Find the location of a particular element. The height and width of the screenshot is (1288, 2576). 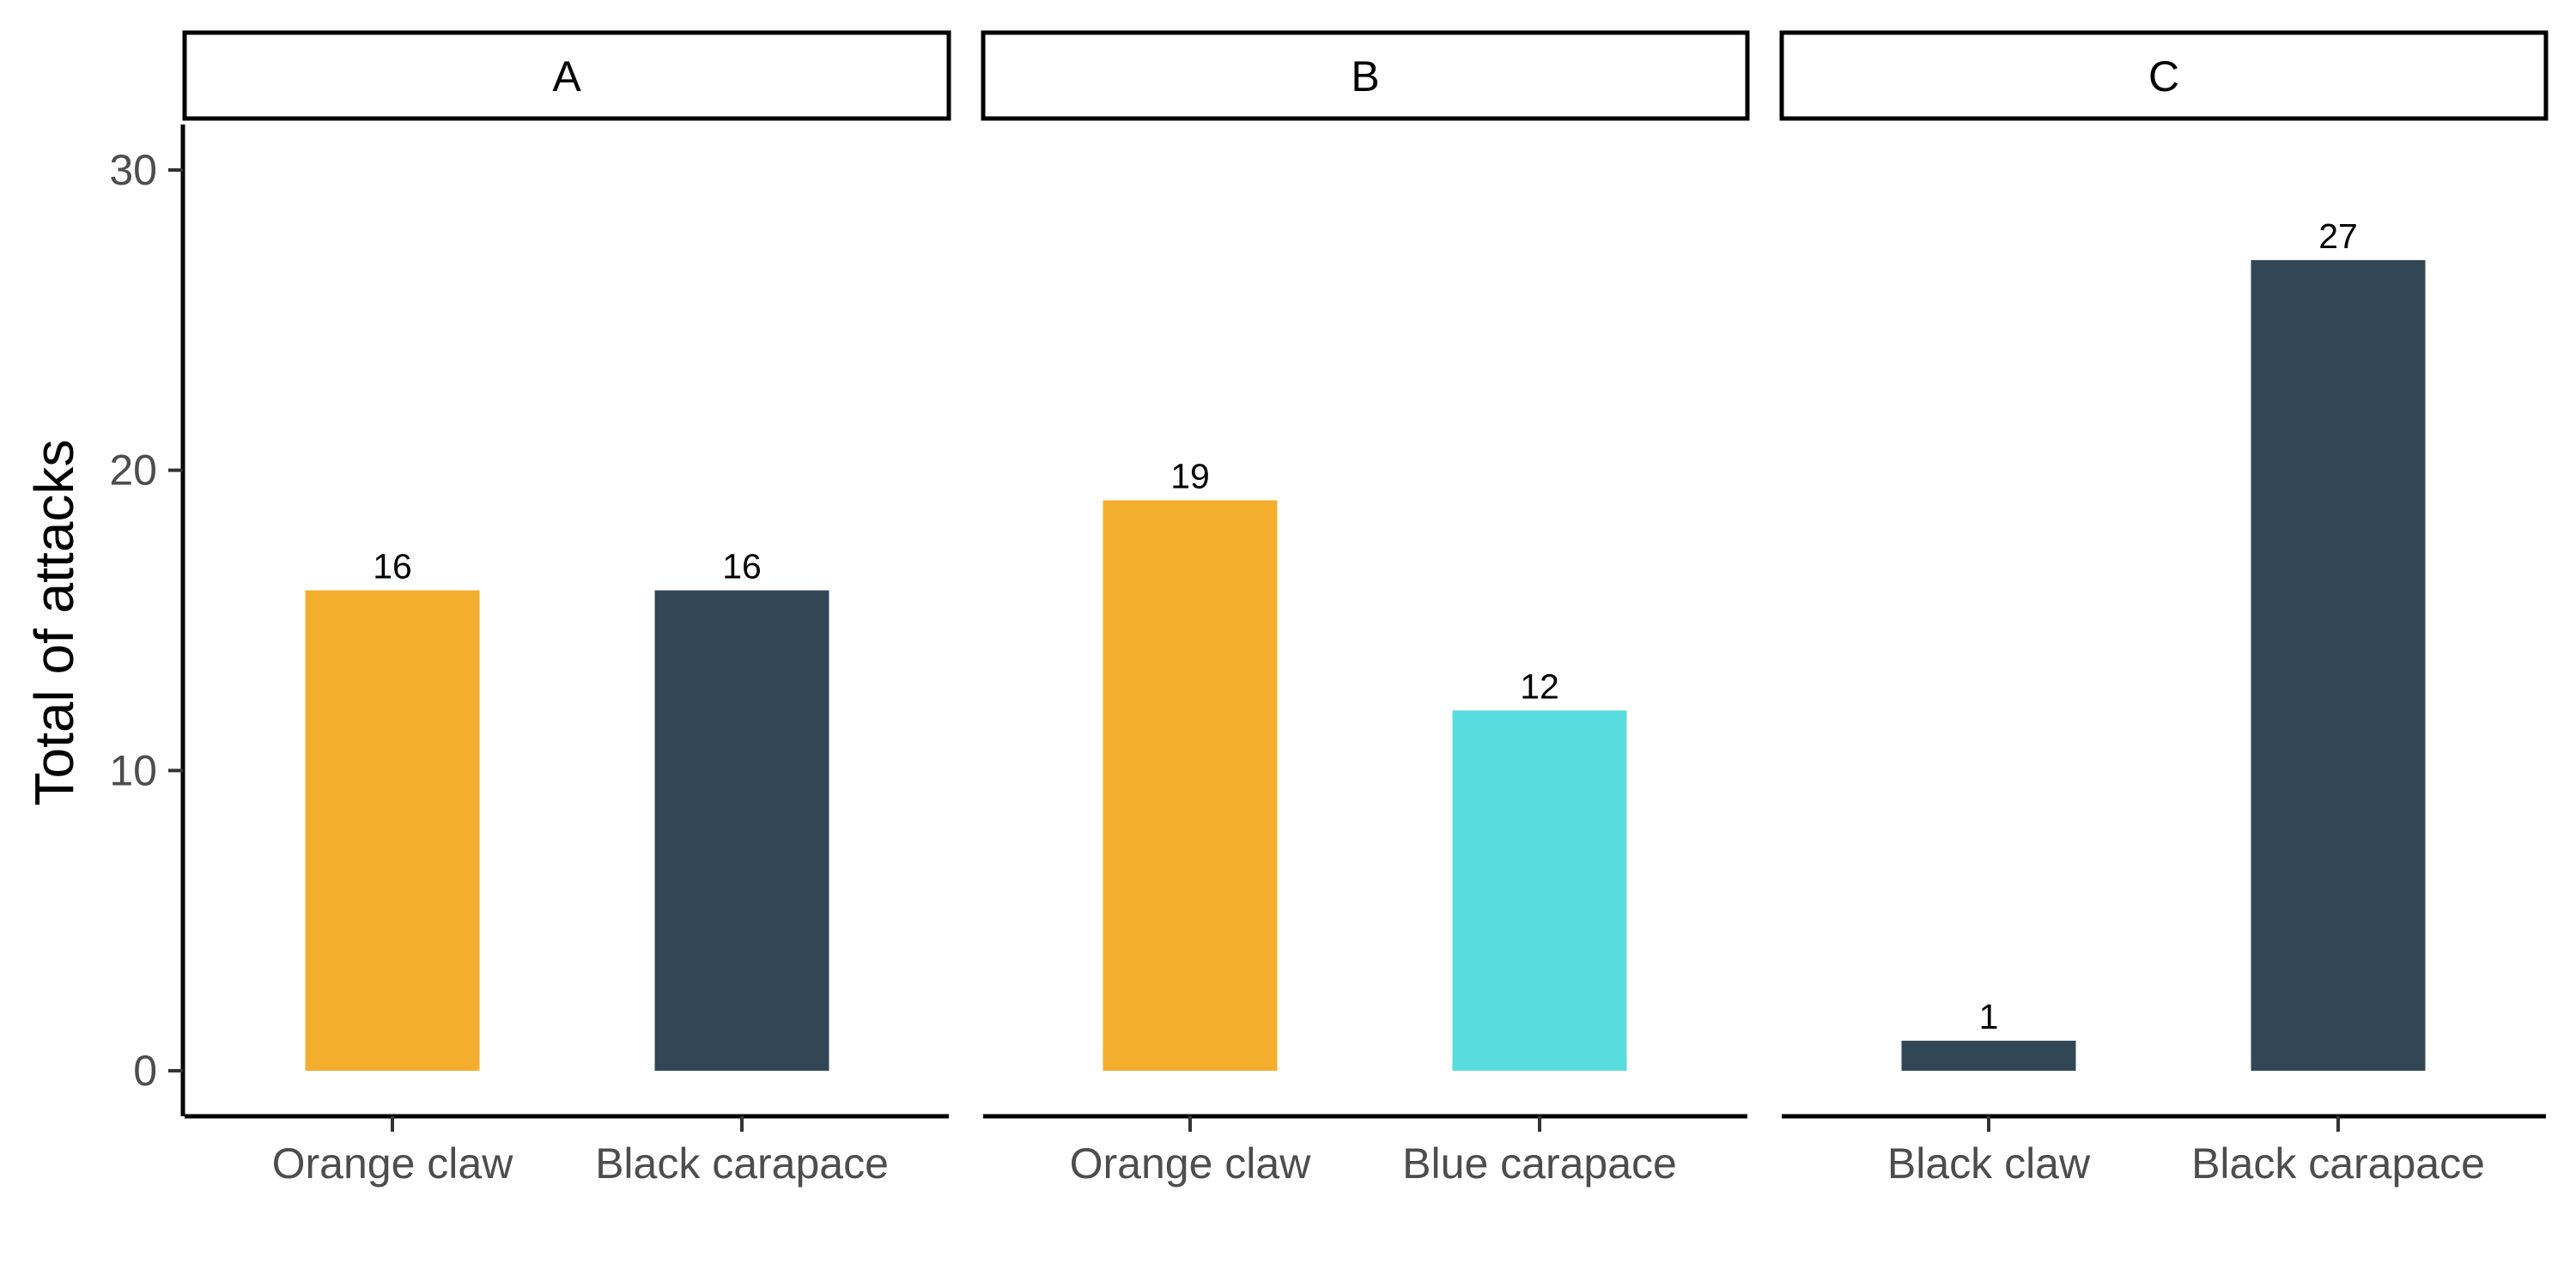

y-axis: 0 10 20 30 is located at coordinates (147, 620).